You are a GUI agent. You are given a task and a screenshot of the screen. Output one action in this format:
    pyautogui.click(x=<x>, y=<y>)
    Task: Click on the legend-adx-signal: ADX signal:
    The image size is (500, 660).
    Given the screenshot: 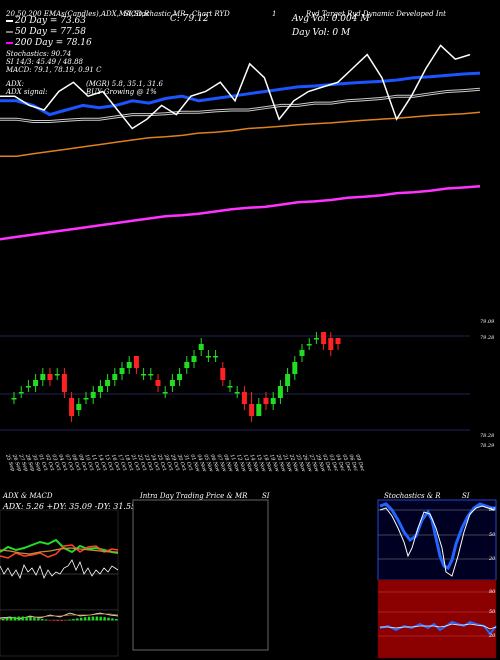 What is the action you would take?
    pyautogui.click(x=27, y=92)
    